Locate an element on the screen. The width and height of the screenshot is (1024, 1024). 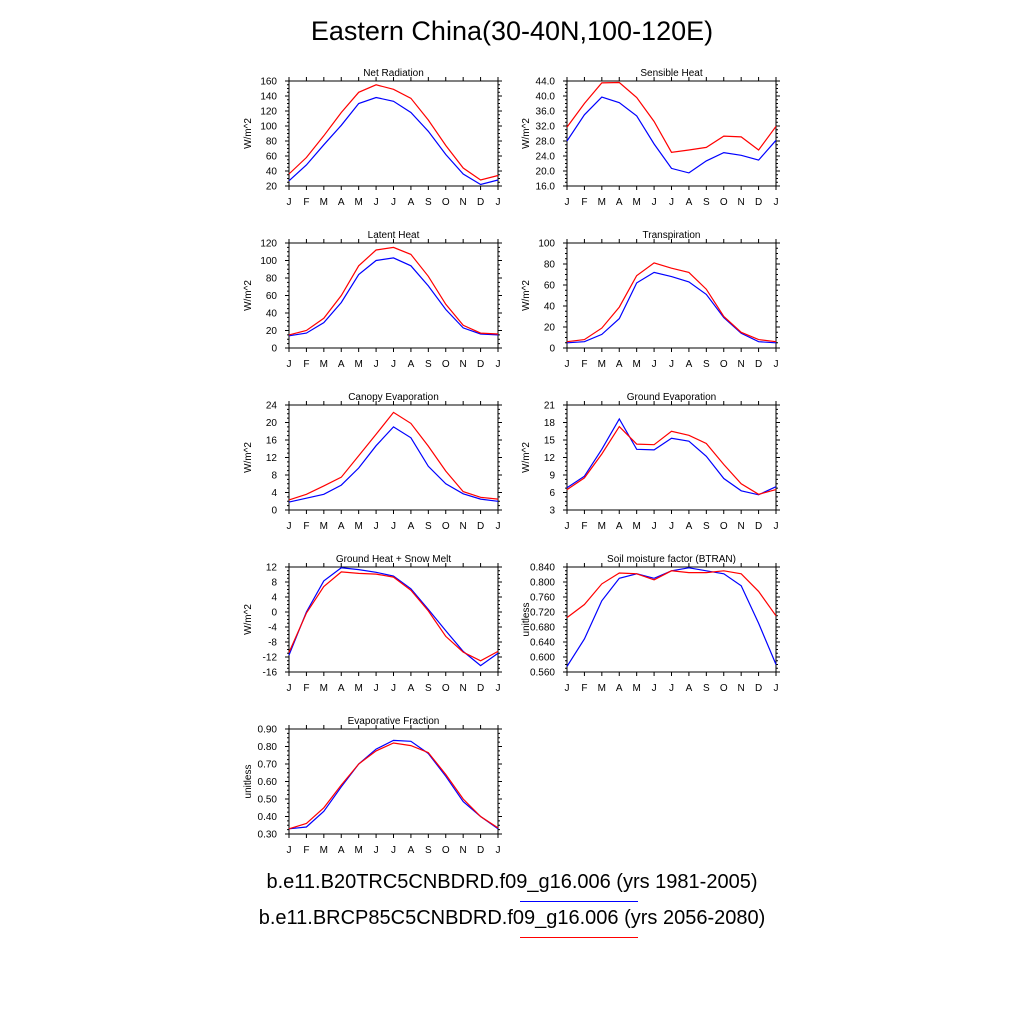
panel-title: Evaporative Fraction is located at coordinates (394, 721).